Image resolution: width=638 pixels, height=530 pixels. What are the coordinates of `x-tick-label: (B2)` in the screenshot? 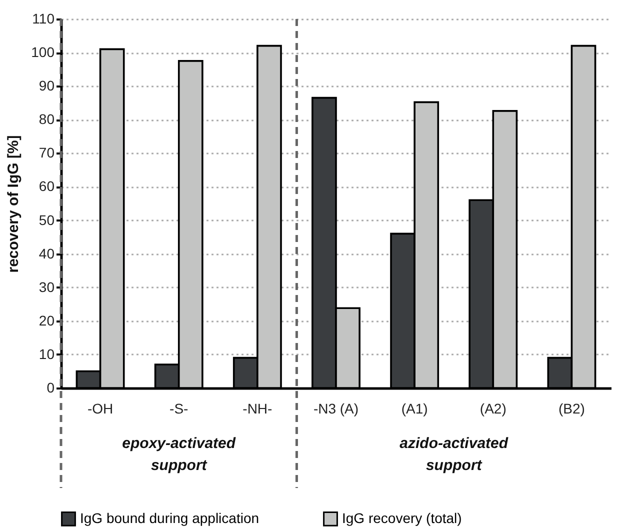 It's located at (571, 408).